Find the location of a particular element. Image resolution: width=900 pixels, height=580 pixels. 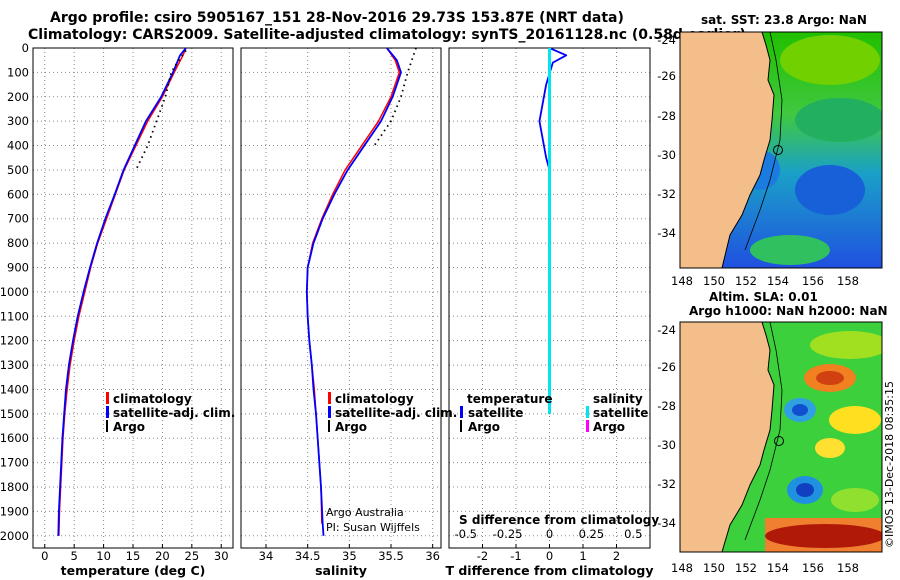

y-tick-label: 1900 is located at coordinates (14, 511).